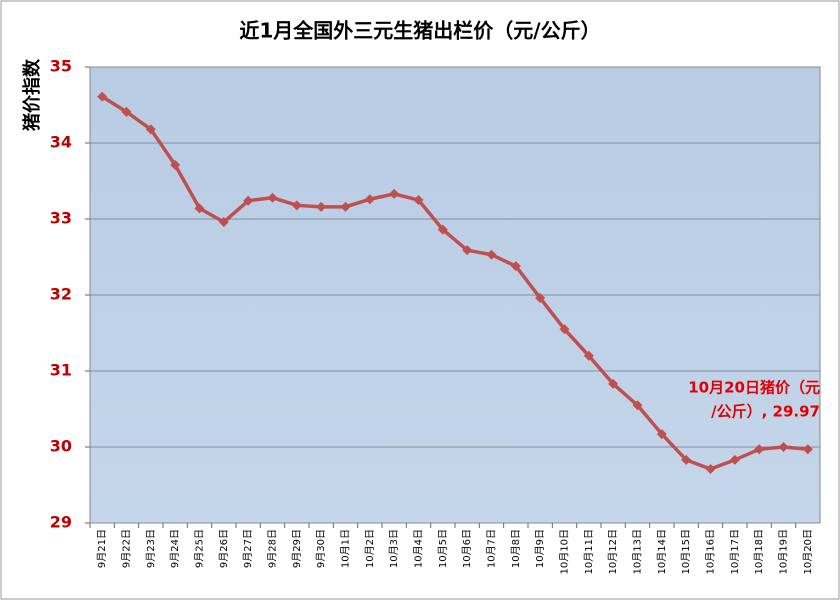 Image resolution: width=840 pixels, height=600 pixels. Describe the element at coordinates (419, 31) in the screenshot. I see `chart-title: 近1月全国外三元生猪出栏价（元/公斤）` at that location.